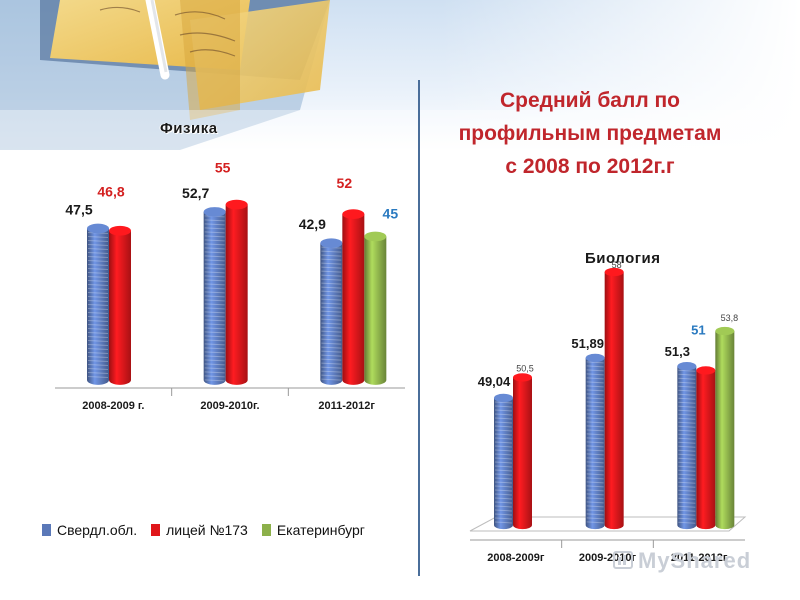  I want to click on data-label: 42,9, so click(312, 224).